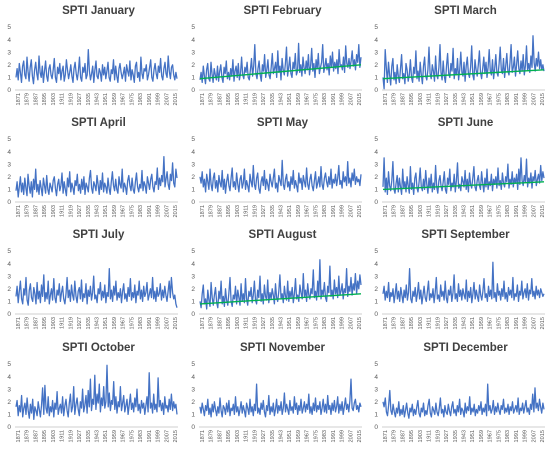 The width and height of the screenshot is (550, 450). I want to click on x-tick-label: 1895, so click(412, 436).